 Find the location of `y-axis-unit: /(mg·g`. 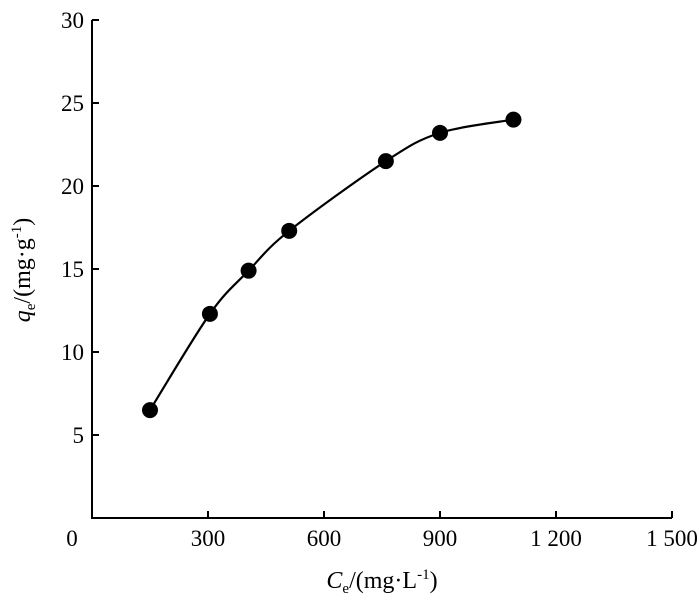

y-axis-unit: /(mg·g is located at coordinates (23, 270).